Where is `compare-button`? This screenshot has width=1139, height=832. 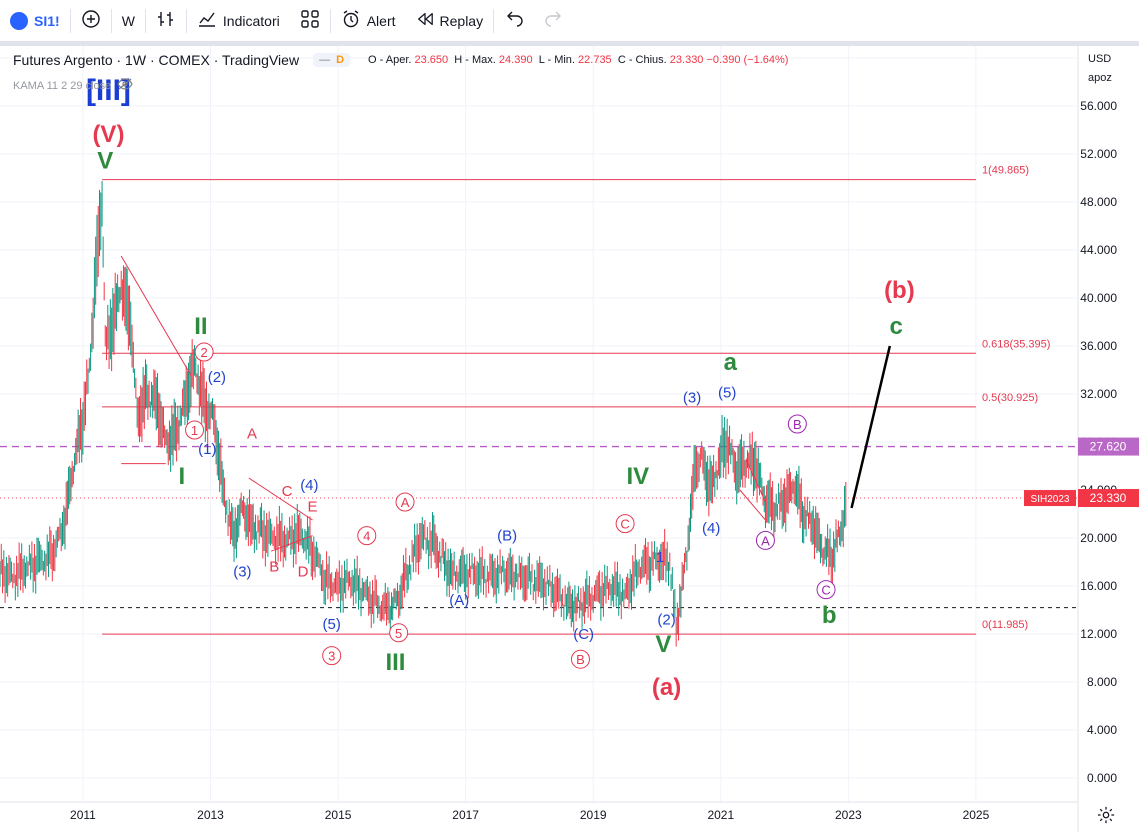
compare-button is located at coordinates (91, 21).